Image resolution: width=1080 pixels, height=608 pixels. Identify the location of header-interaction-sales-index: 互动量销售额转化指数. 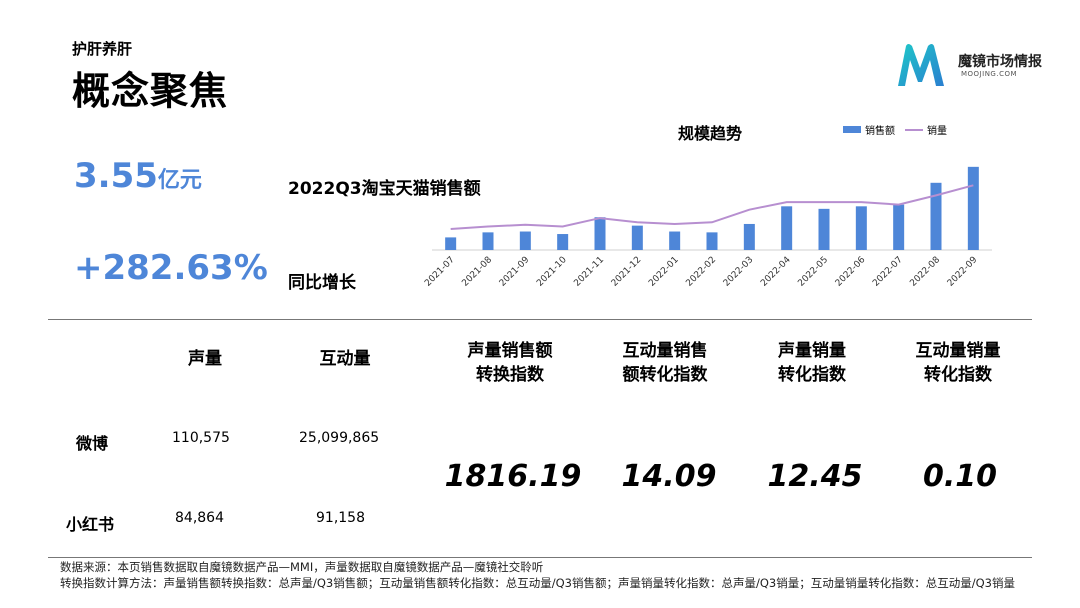
(665, 363).